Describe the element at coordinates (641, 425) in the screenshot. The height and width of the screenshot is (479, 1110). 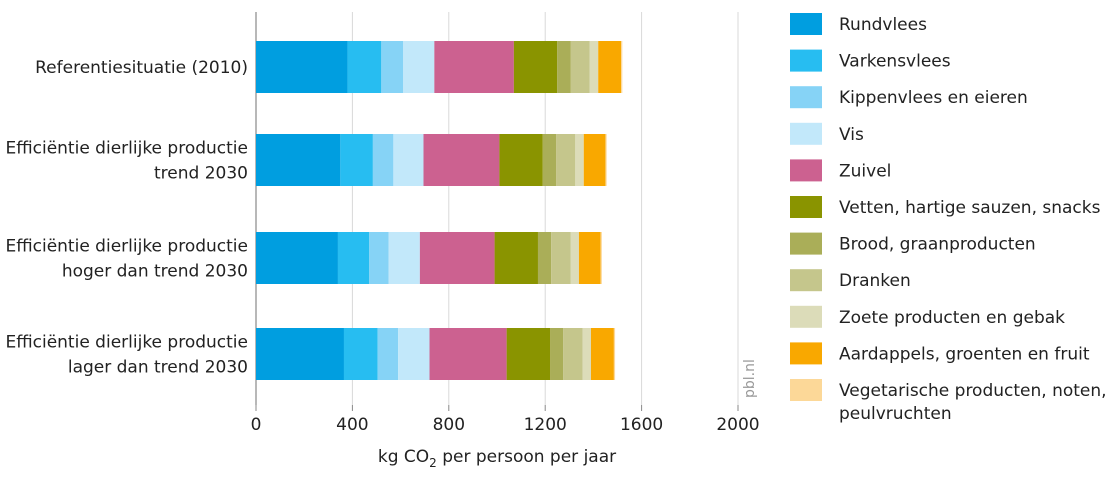
I see `x-tick-label: 1600` at that location.